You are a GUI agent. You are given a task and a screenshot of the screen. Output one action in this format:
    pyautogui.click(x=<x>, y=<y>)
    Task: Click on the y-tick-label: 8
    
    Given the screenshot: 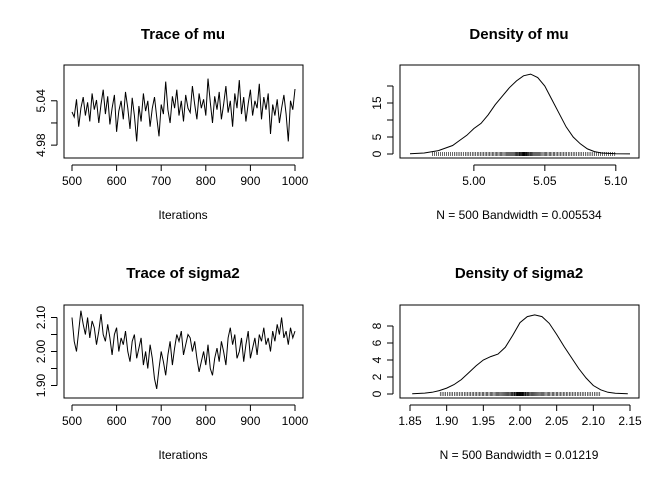 What is the action you would take?
    pyautogui.click(x=377, y=325)
    